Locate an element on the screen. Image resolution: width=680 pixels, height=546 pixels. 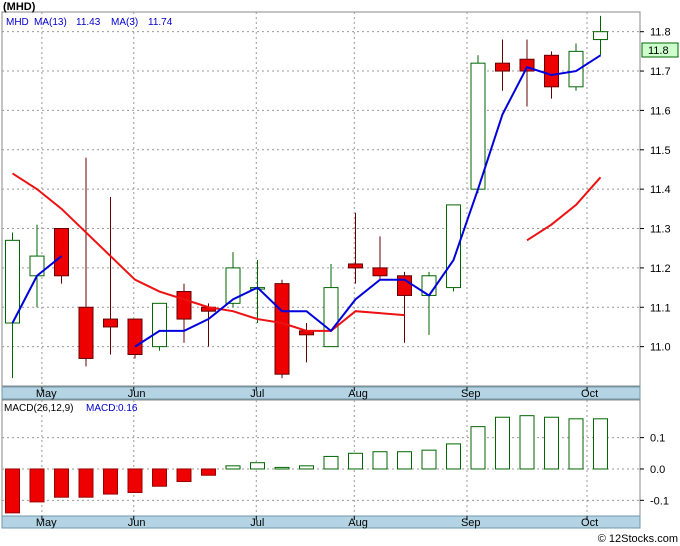
price-y-axis: 11.0 11.1 11.2 11.3 11.4 11.5 11.6 11.7 11.8 is located at coordinates (655, 190).